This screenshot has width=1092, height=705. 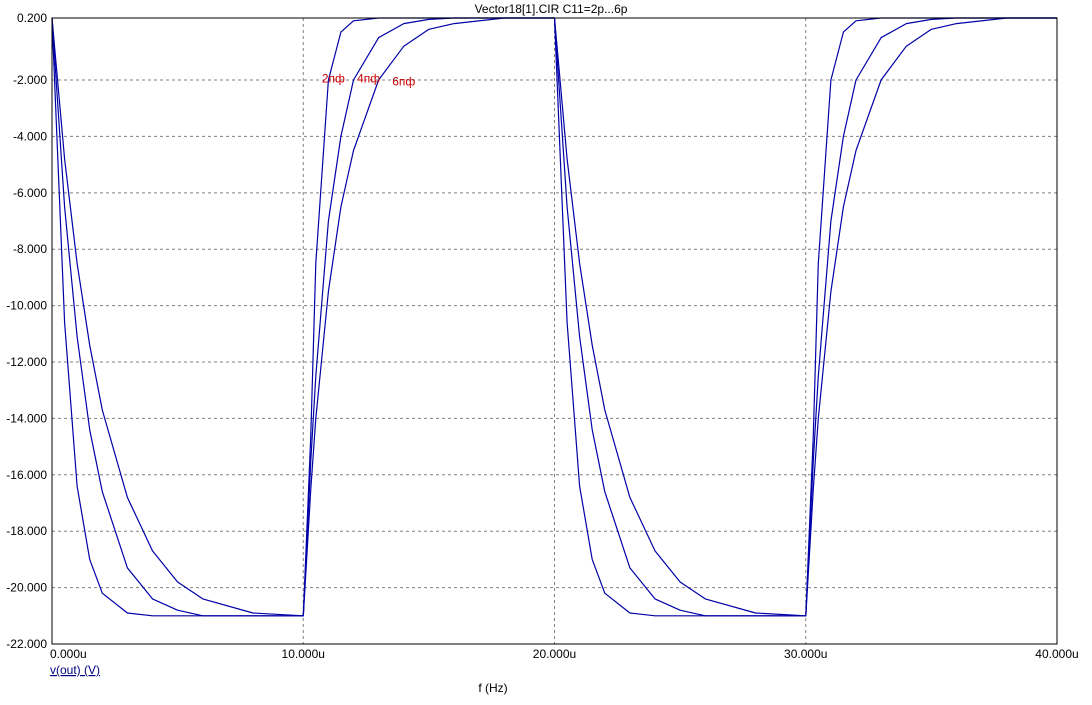 I want to click on x-tick-label: 40.000u, so click(x=1056, y=654).